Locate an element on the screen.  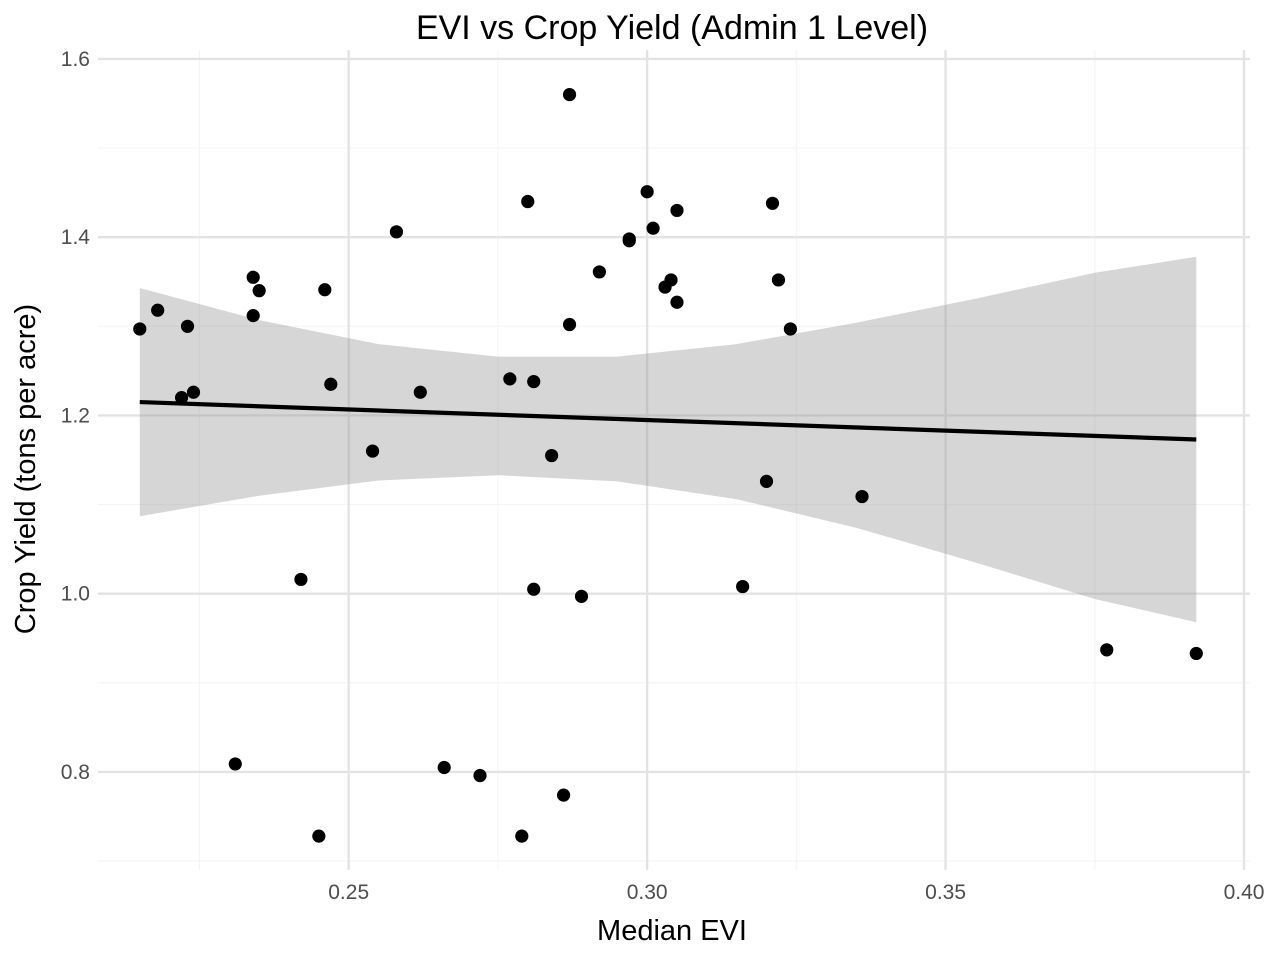
x-tick-label: 0.25 is located at coordinates (348, 892).